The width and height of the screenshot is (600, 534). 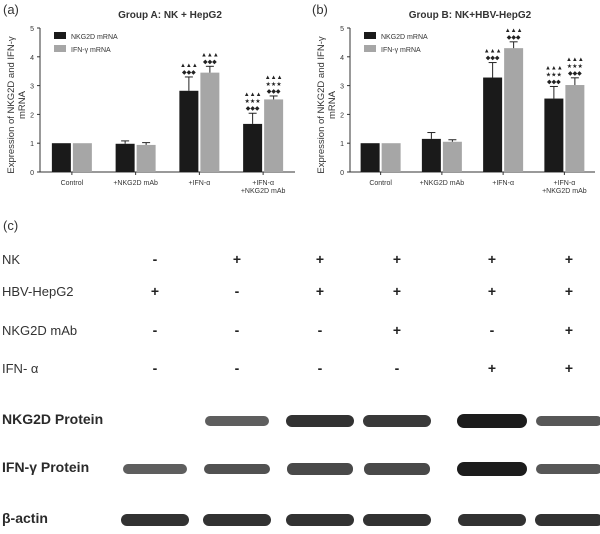 What do you see at coordinates (320, 9) in the screenshot?
I see `panel-b-tag: (b)` at bounding box center [320, 9].